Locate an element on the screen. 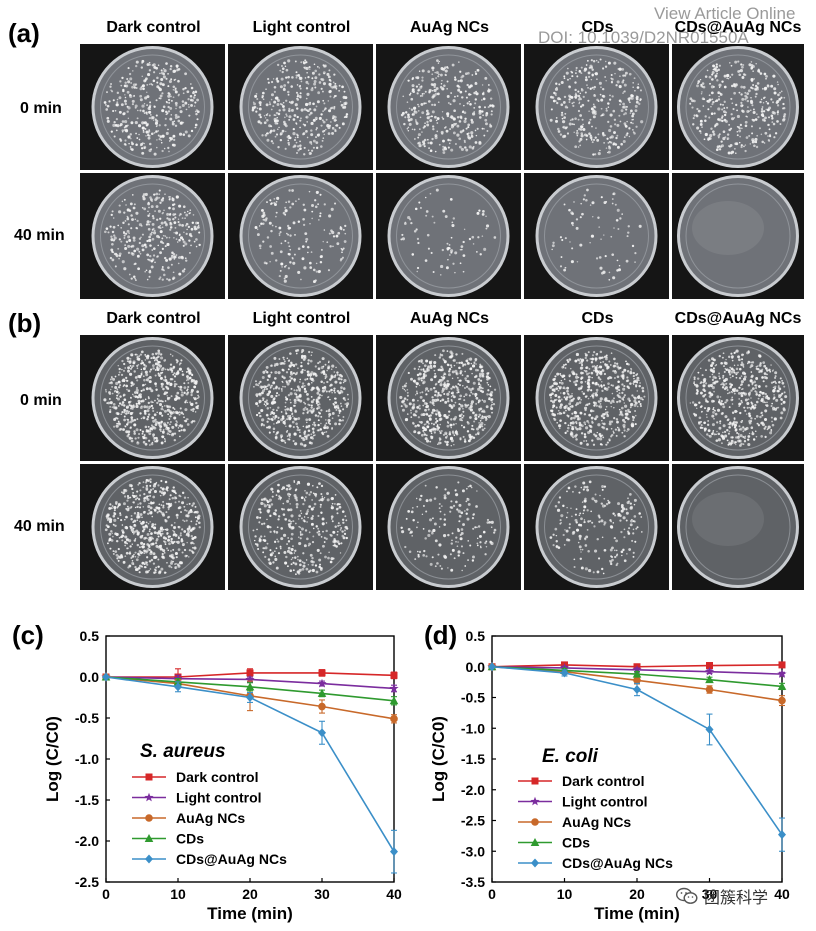 The image size is (816, 931). x-axis-label: Time (min) is located at coordinates (637, 913).